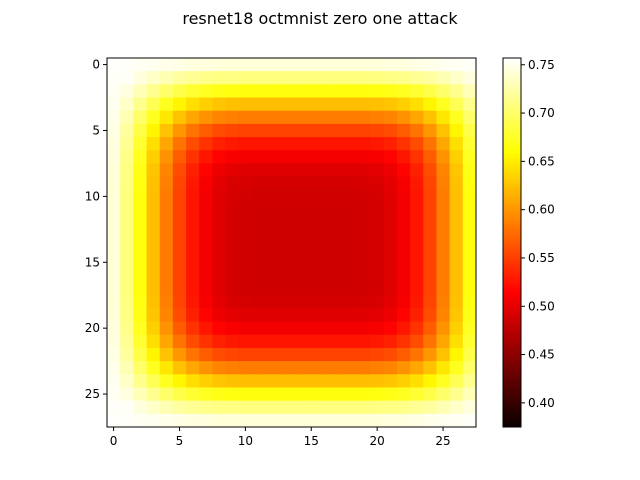 The height and width of the screenshot is (480, 640). What do you see at coordinates (541, 355) in the screenshot?
I see `colorbar-tick-label: 0.45` at bounding box center [541, 355].